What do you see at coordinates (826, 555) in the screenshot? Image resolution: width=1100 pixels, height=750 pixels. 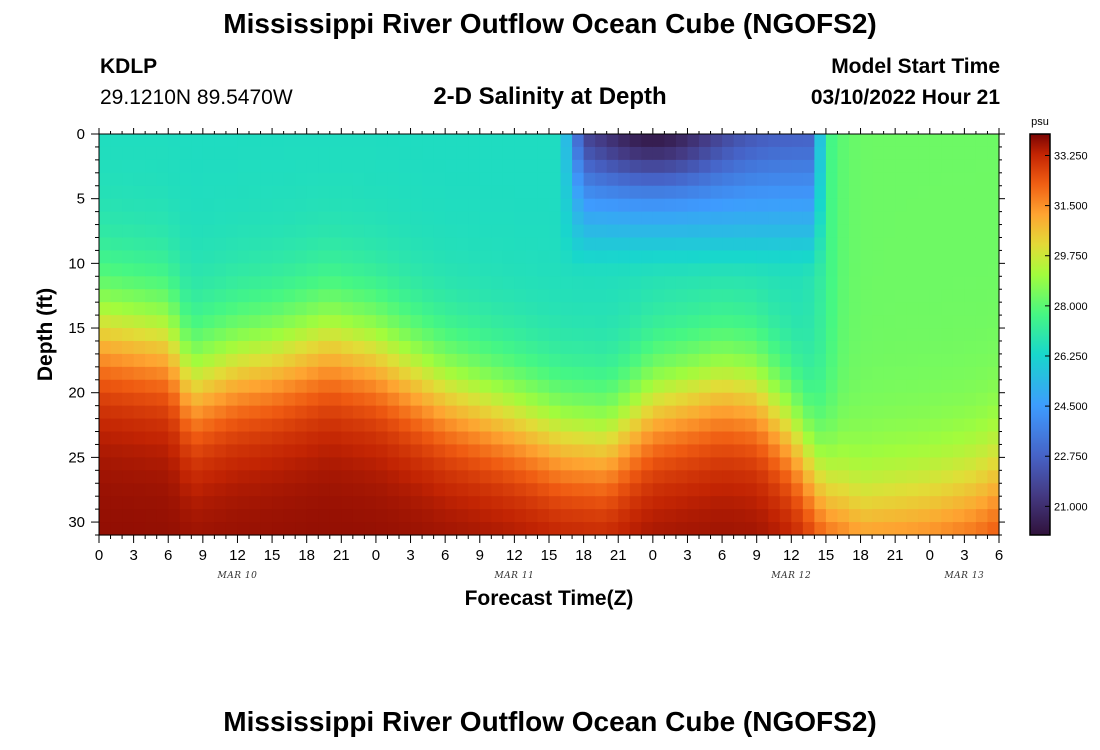 I see `x-tick-label: 15` at bounding box center [826, 555].